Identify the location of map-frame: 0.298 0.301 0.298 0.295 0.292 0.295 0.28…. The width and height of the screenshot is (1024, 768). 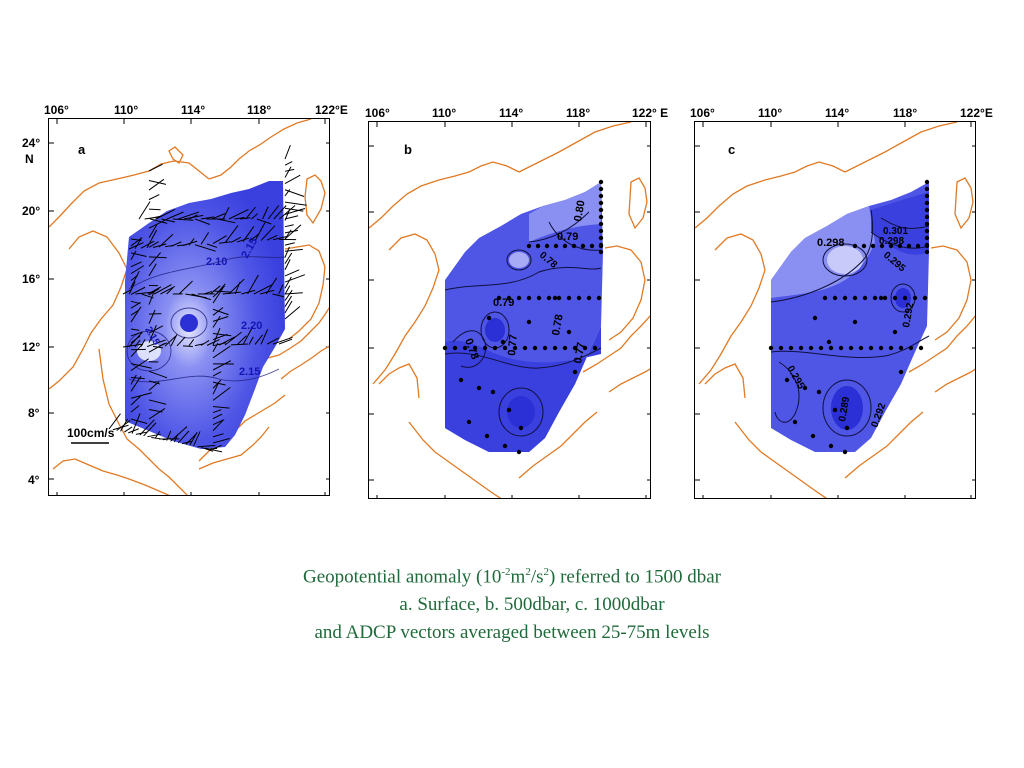
(835, 310).